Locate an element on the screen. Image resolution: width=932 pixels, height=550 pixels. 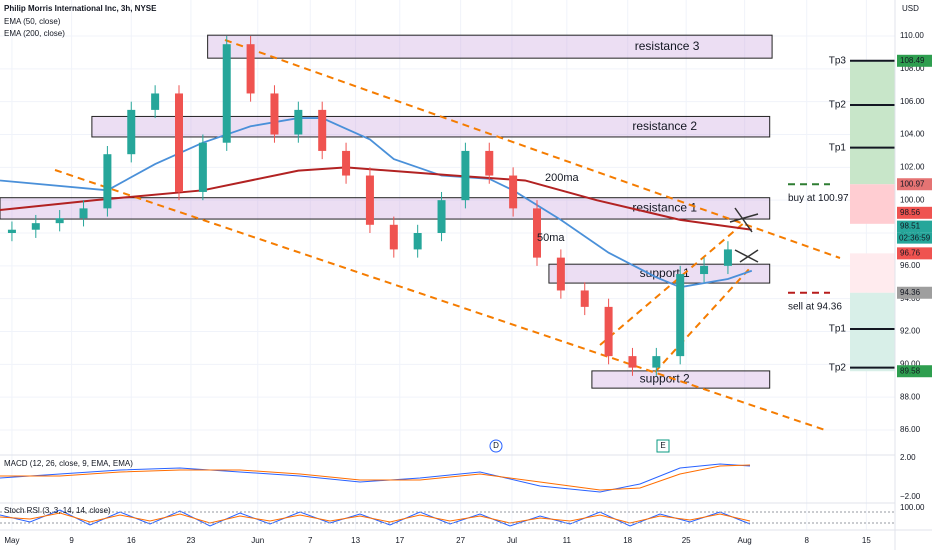
price-label: 96.76 is located at coordinates (910, 252).